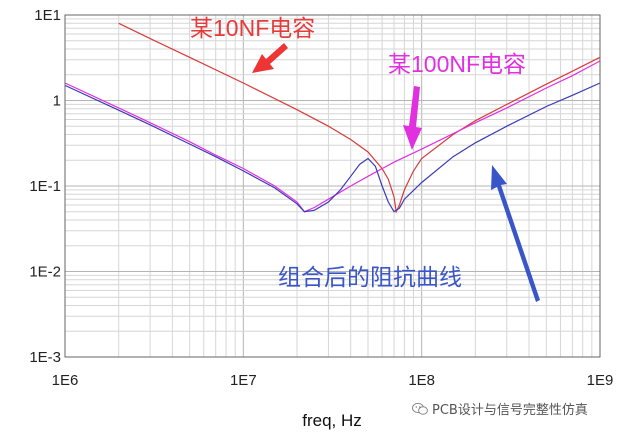  Describe the element at coordinates (412, 118) in the screenshot. I see `arrow-magenta` at that location.